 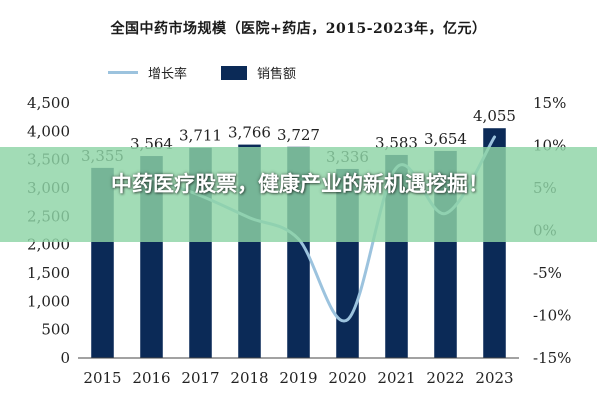 I want to click on y2-tick-label: -15%, so click(x=552, y=358).